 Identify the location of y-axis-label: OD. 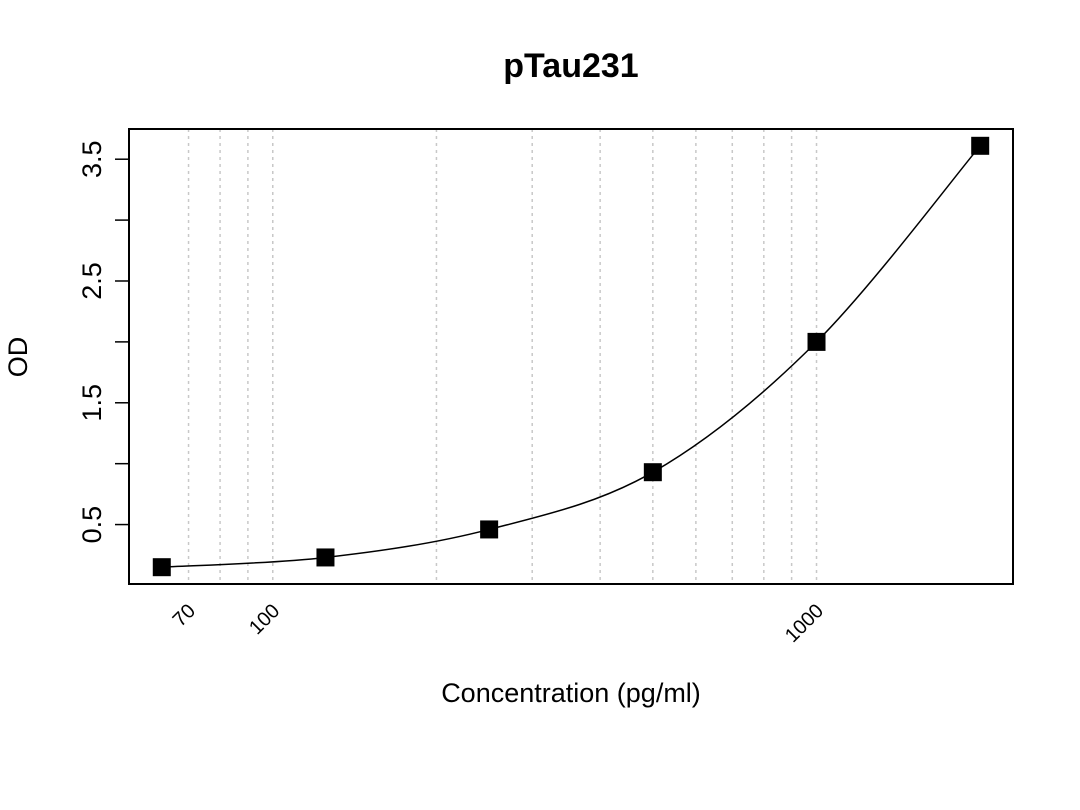
(18, 357).